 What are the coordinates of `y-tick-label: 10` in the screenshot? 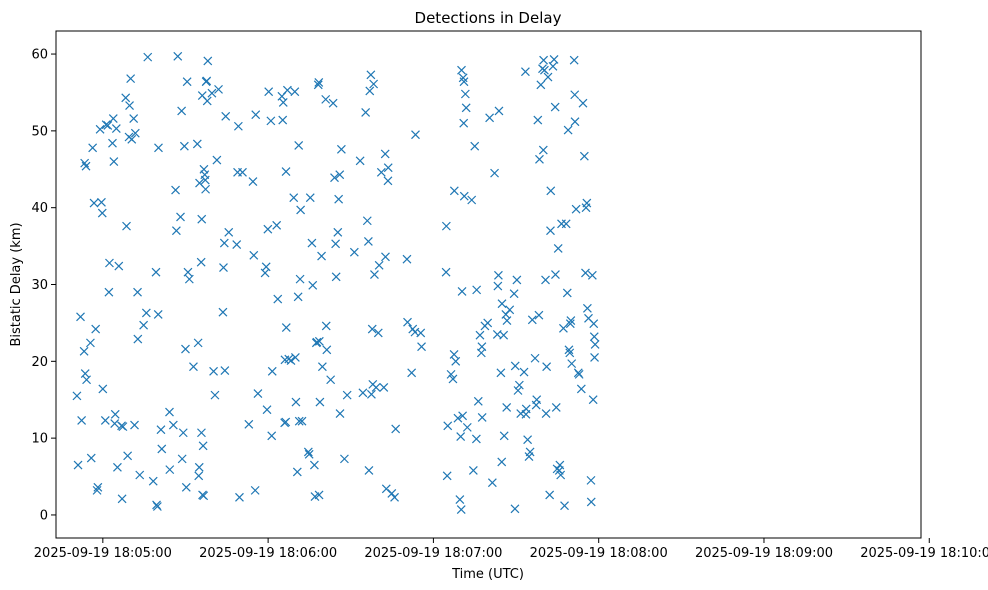 It's located at (39, 439).